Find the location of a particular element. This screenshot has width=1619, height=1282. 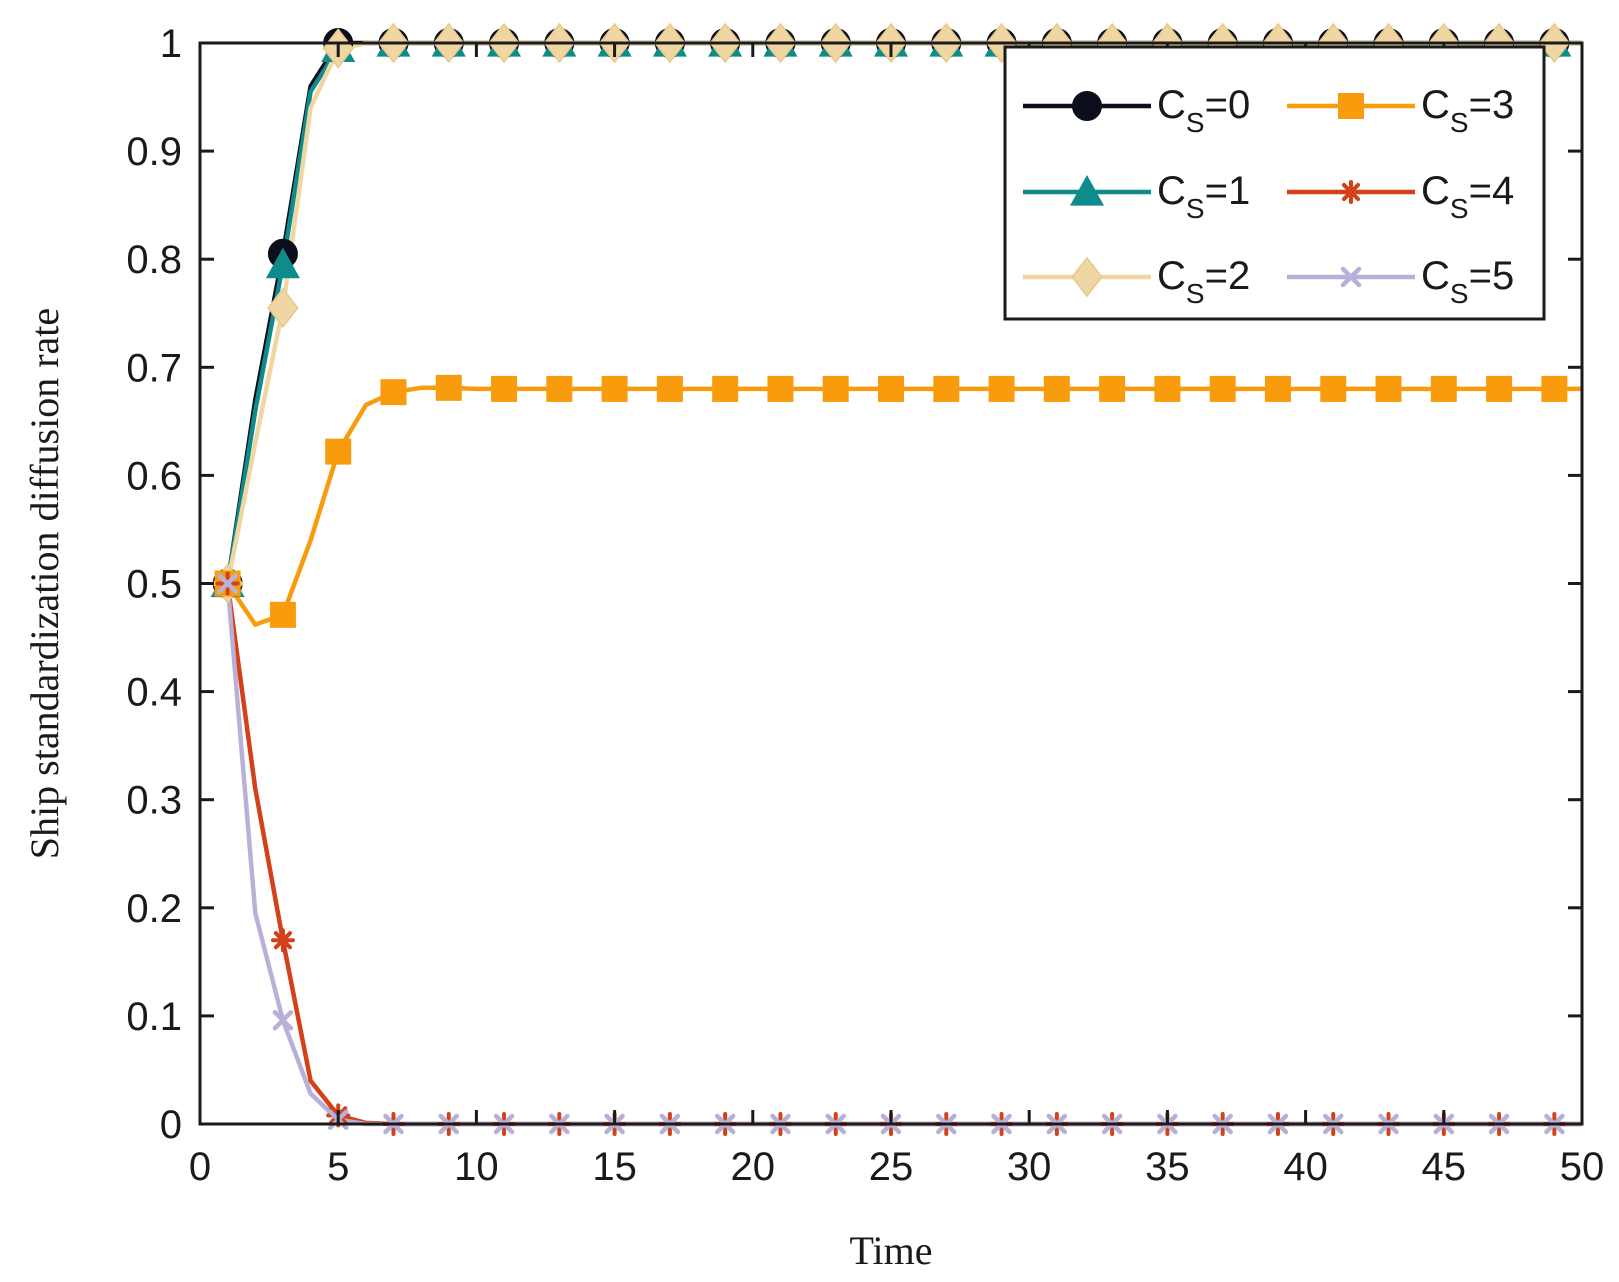

x-tick-label: 25 is located at coordinates (891, 1167).